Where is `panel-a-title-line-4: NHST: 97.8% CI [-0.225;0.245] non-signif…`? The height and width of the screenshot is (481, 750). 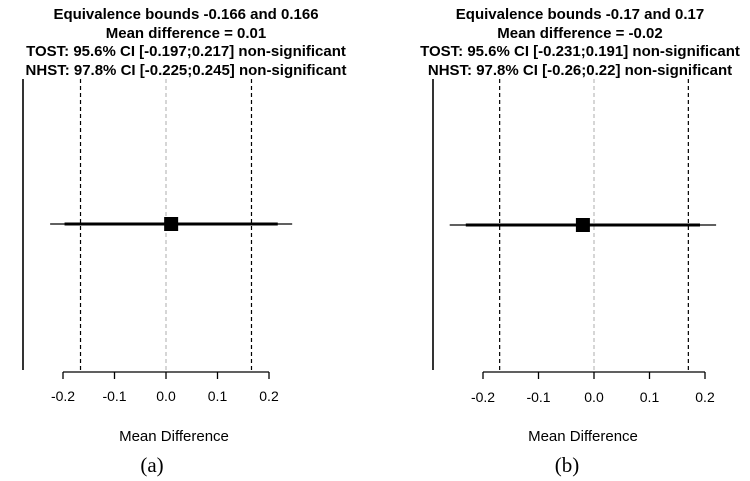 panel-a-title-line-4: NHST: 97.8% CI [-0.225;0.245] non-signif… is located at coordinates (186, 70).